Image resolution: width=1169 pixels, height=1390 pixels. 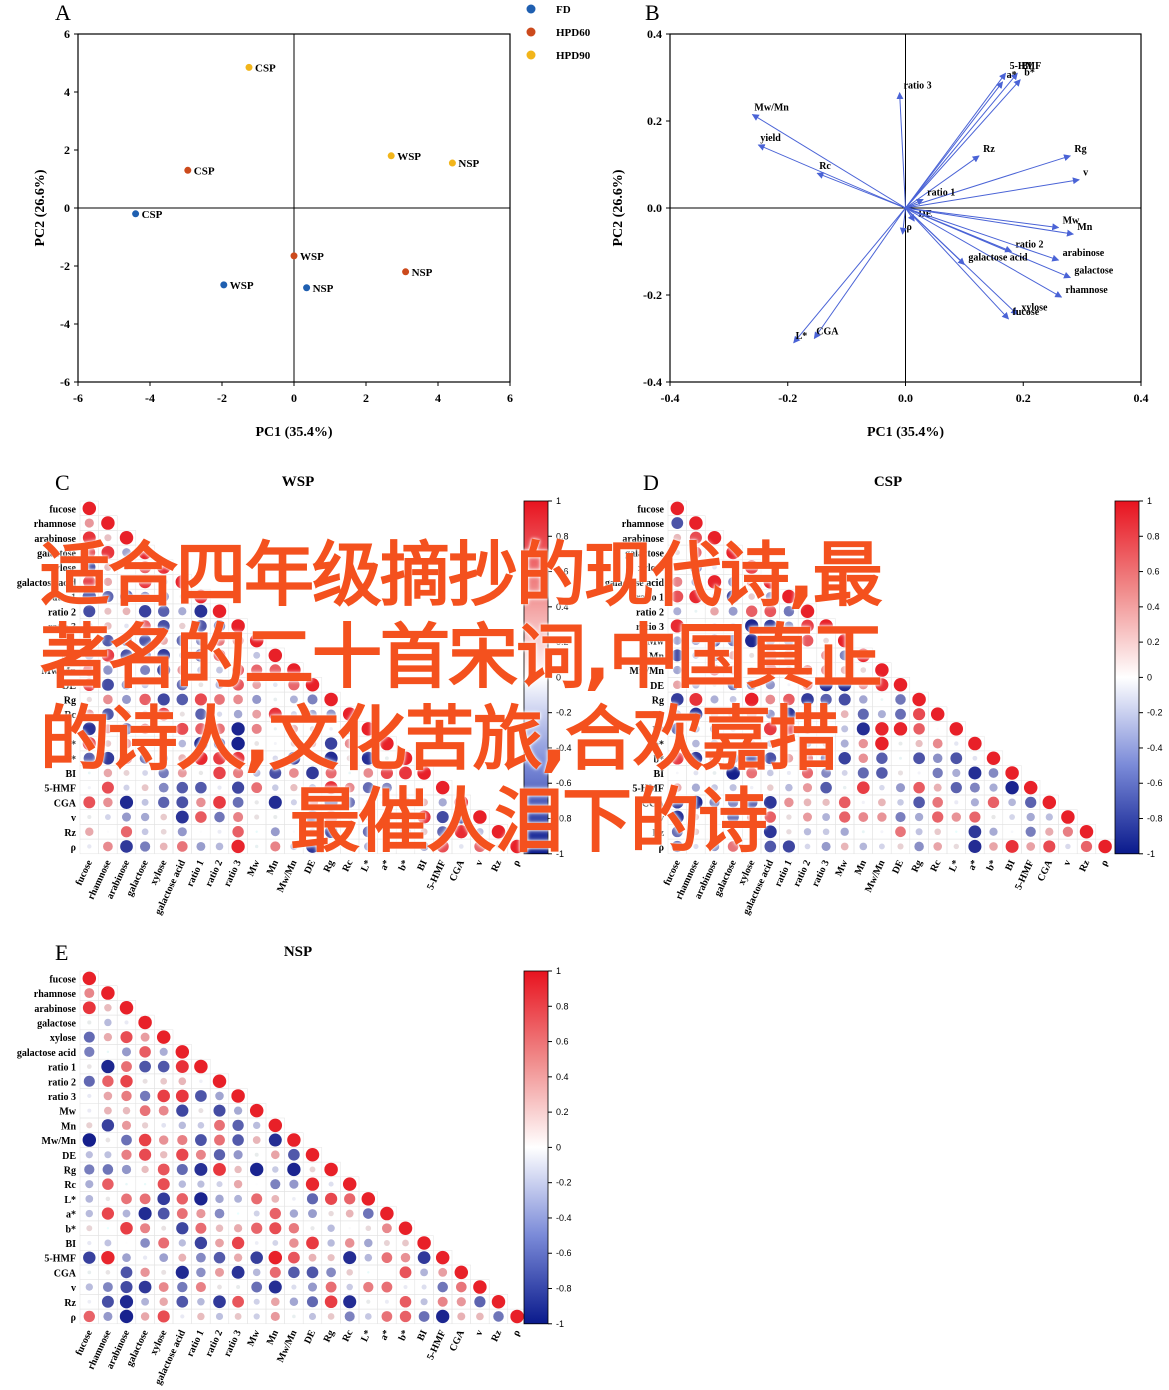 I want to click on panel-b-vector-label: ratio 1, so click(x=941, y=192).